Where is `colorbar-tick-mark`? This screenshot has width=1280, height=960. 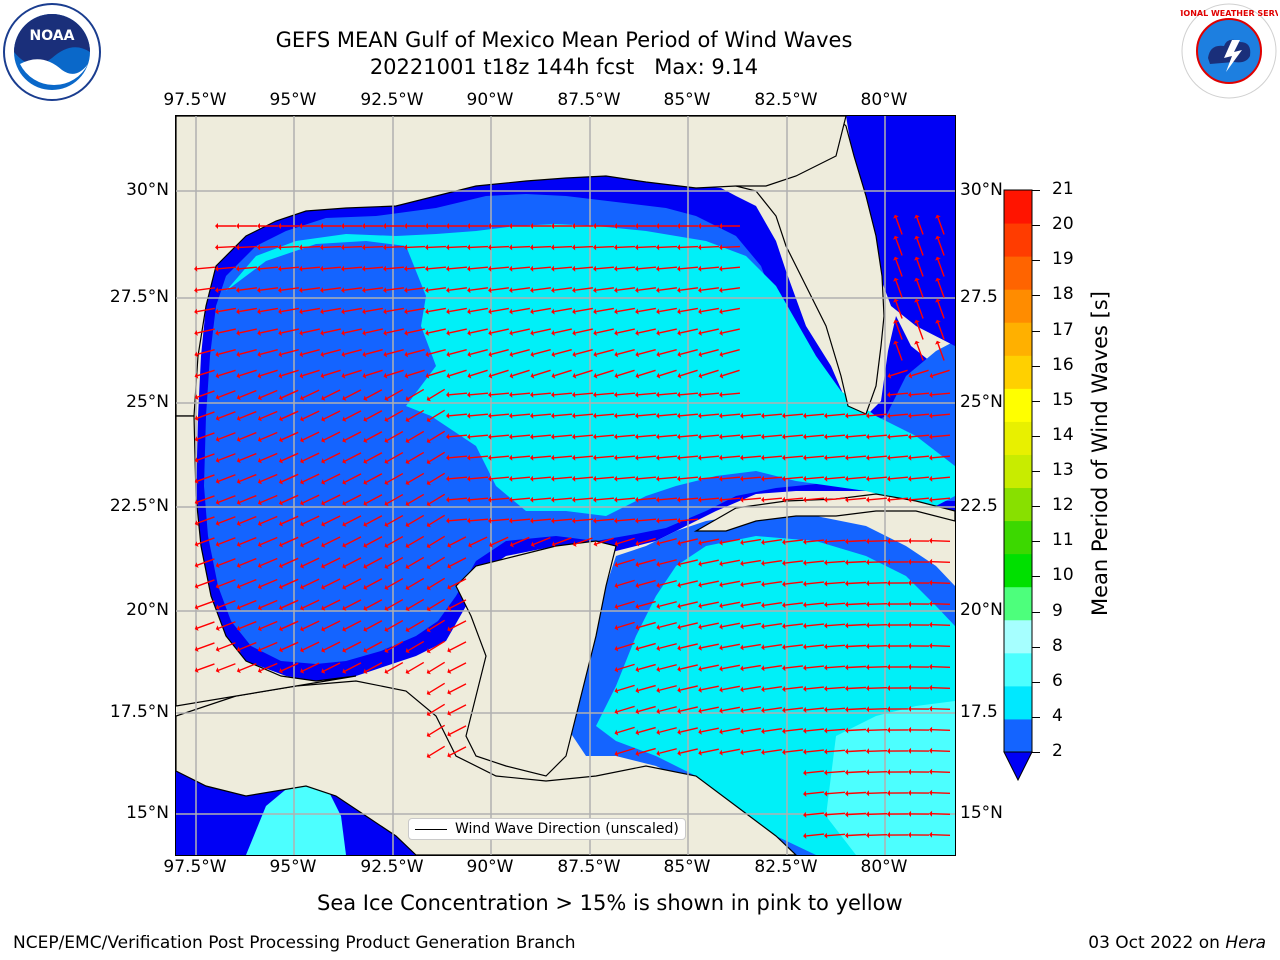 colorbar-tick-mark is located at coordinates (1036, 261).